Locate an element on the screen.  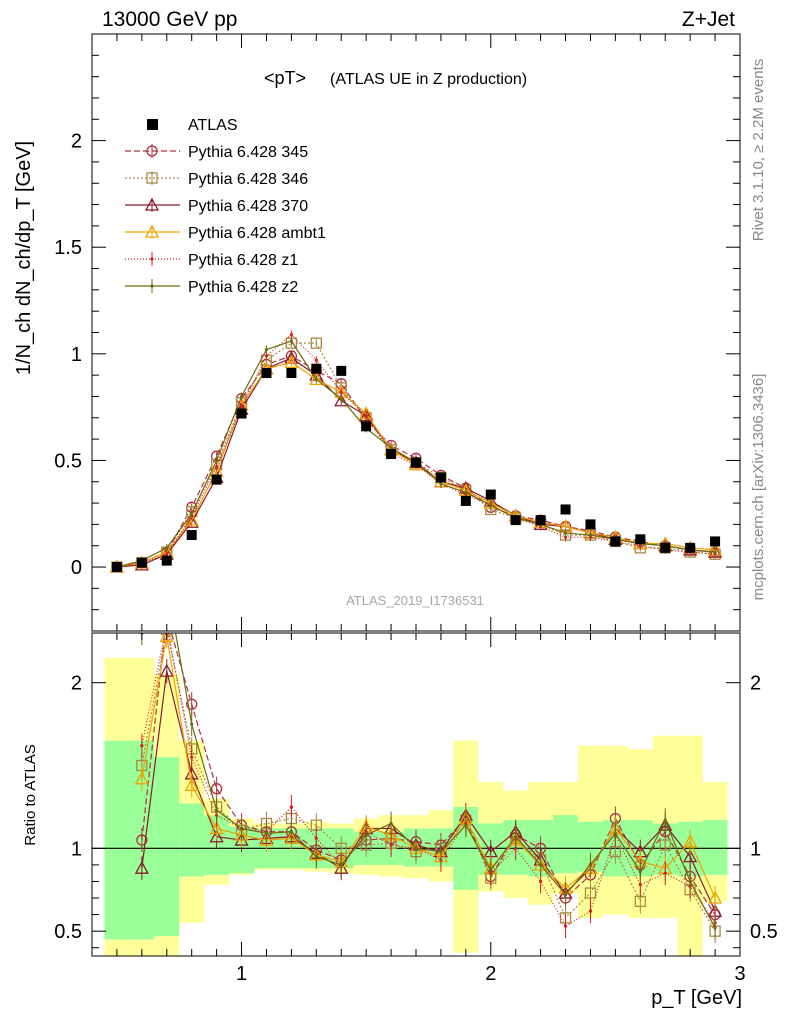
legend-entry-2: Pythia 6.428 346 is located at coordinates (216, 179).